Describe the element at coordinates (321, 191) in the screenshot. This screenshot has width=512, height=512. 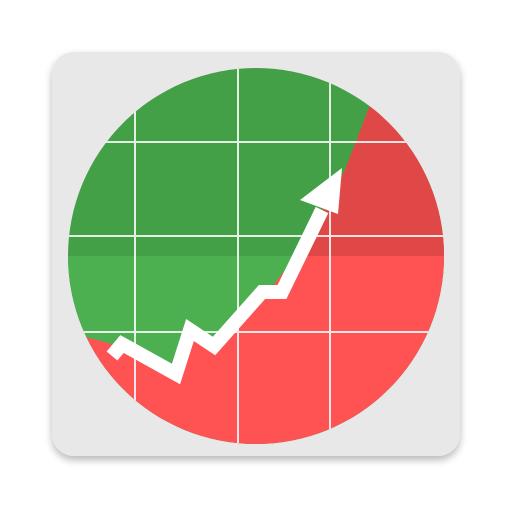
I see `trend-arrow-head` at that location.